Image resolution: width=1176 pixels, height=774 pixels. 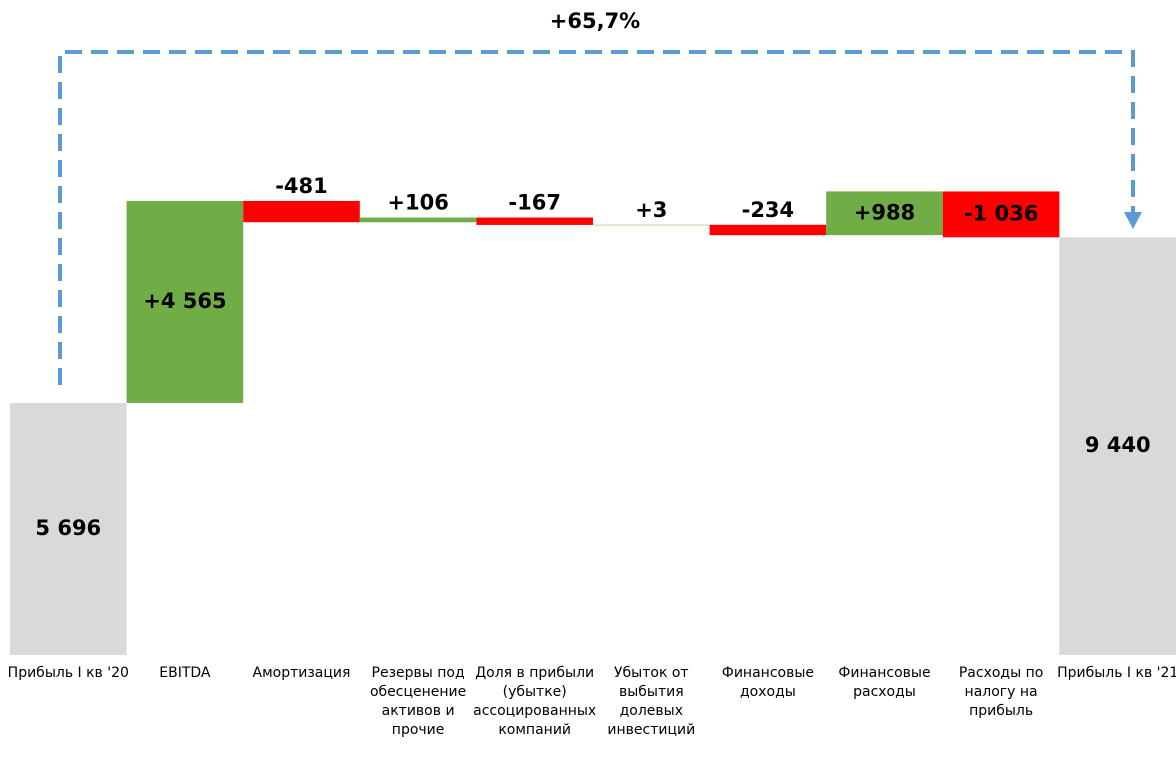 What do you see at coordinates (651, 210) in the screenshot?
I see `value-label: +3` at bounding box center [651, 210].